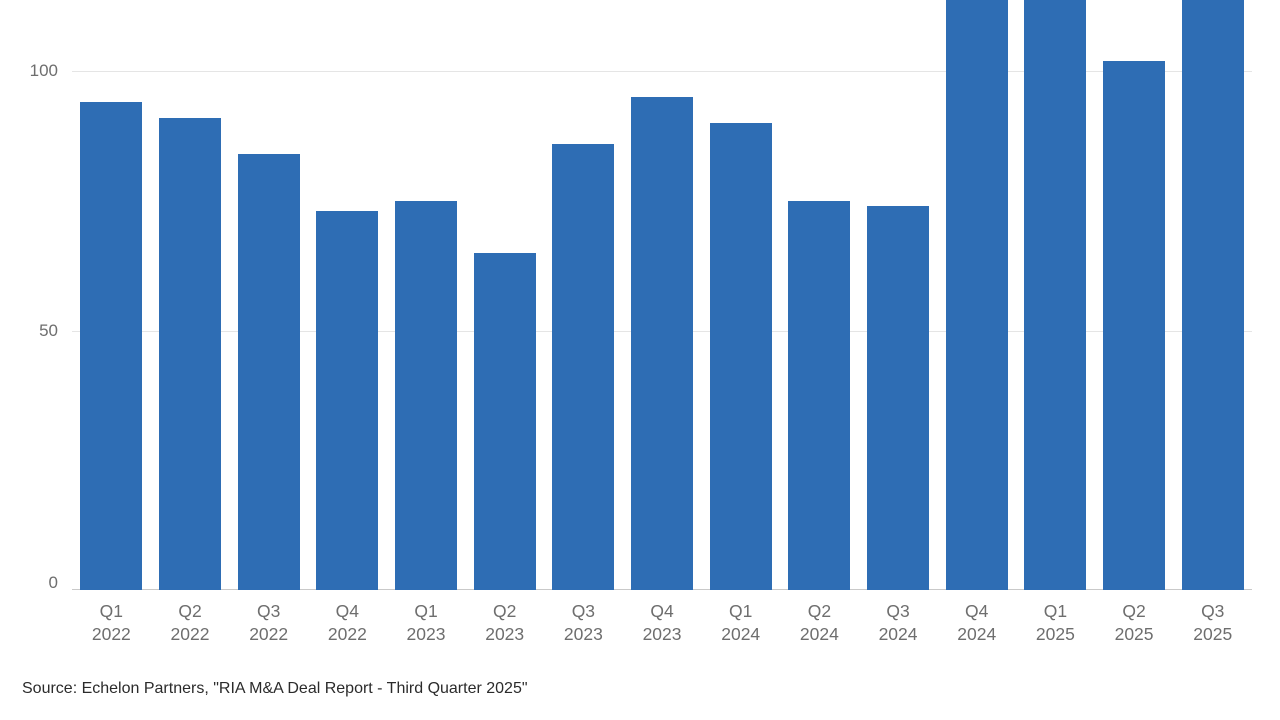 The image size is (1280, 720). Describe the element at coordinates (505, 622) in the screenshot. I see `x-axis-label-q2-2023: Q2 2023` at that location.